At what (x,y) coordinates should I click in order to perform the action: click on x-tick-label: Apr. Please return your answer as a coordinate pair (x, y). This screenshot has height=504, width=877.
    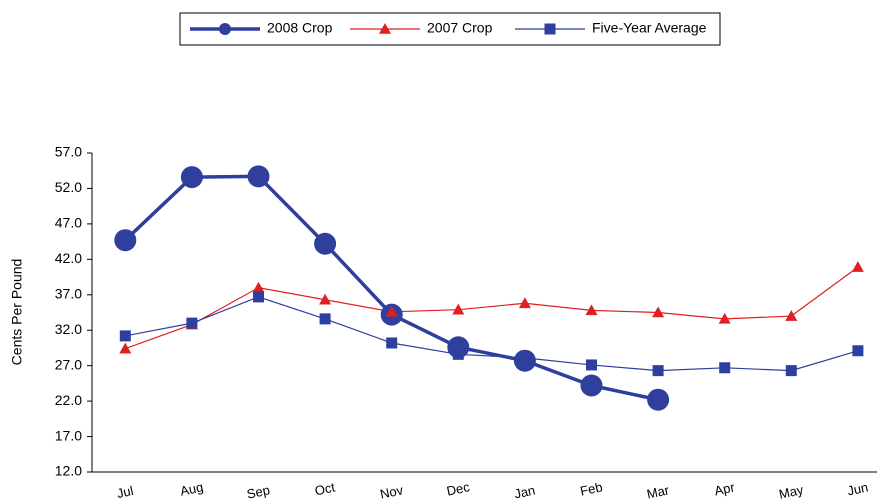
    Looking at the image, I should click on (725, 488).